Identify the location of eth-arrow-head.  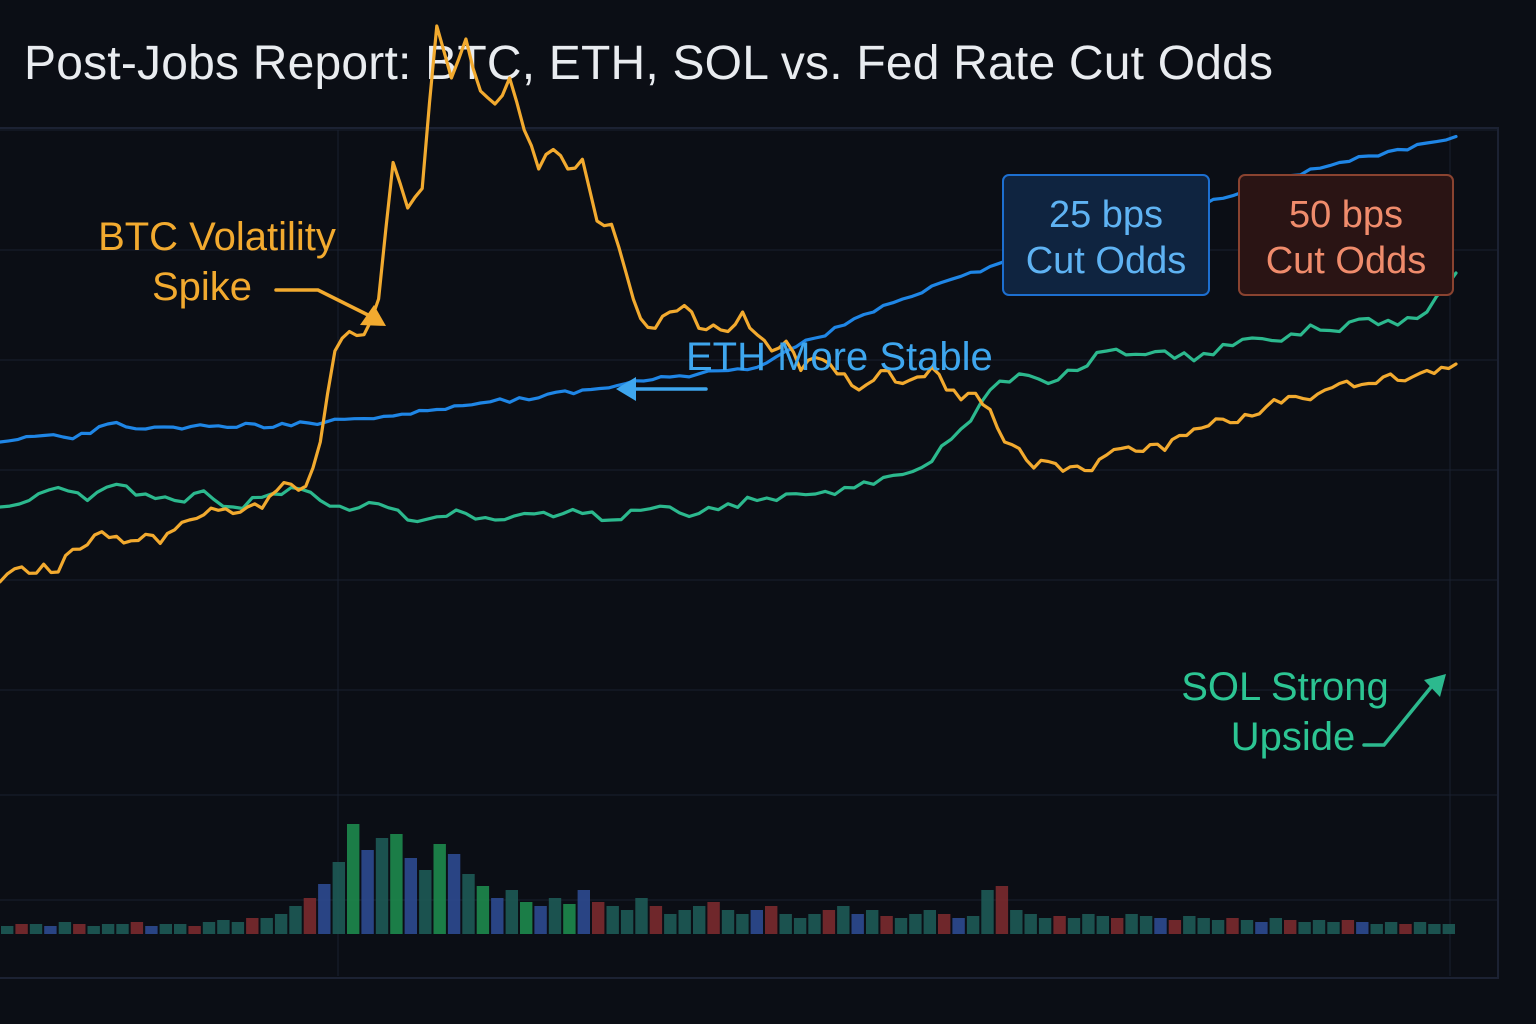
(626, 389).